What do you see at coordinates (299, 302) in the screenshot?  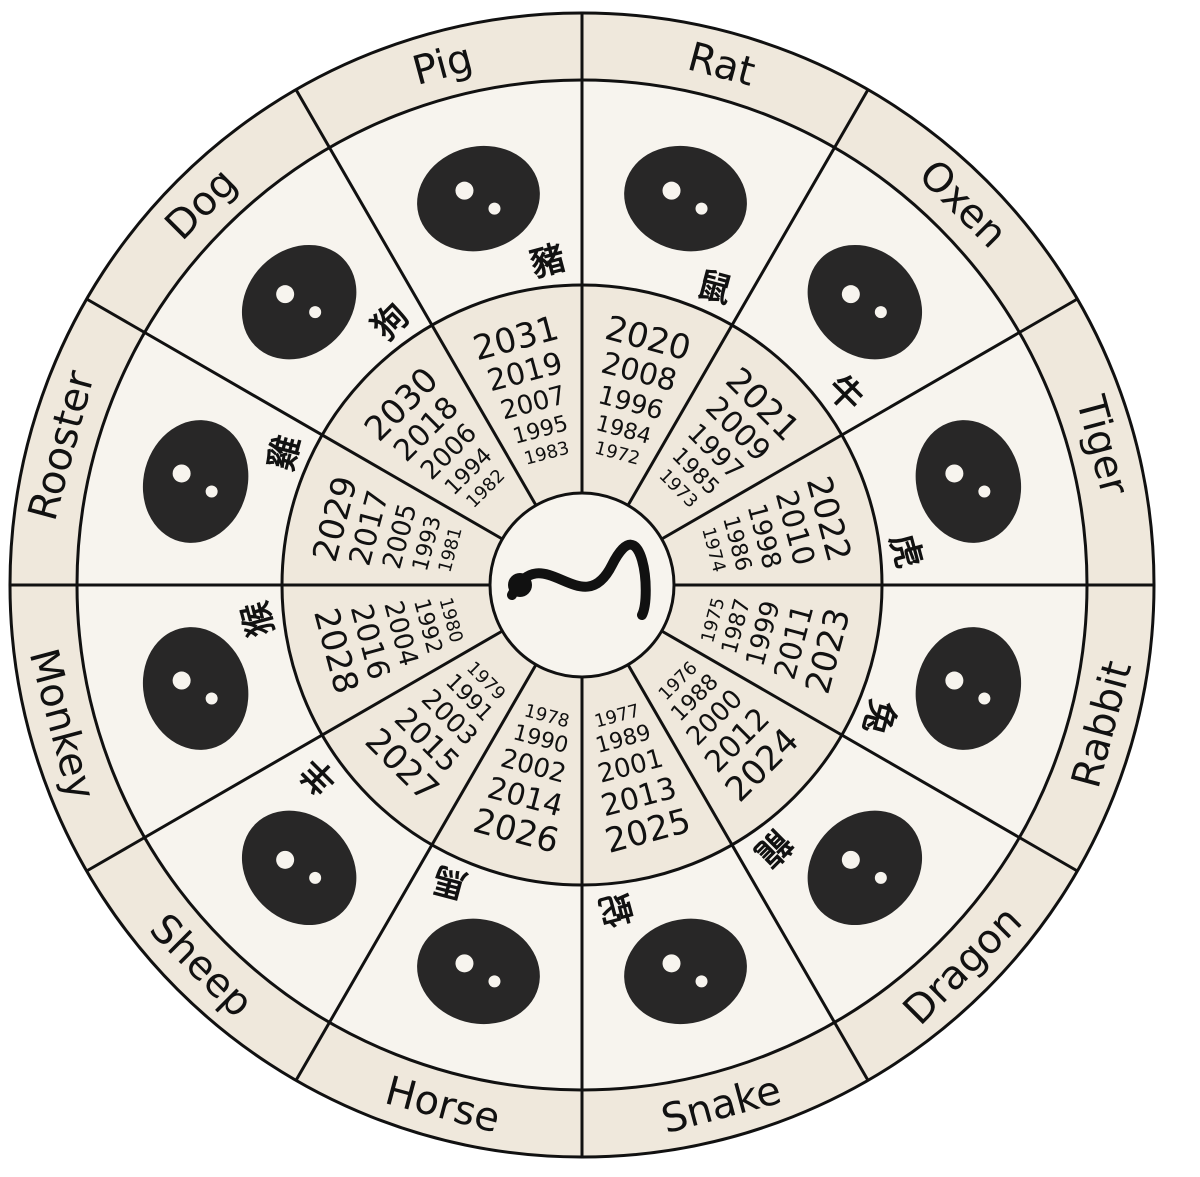 I see `dog-icon` at bounding box center [299, 302].